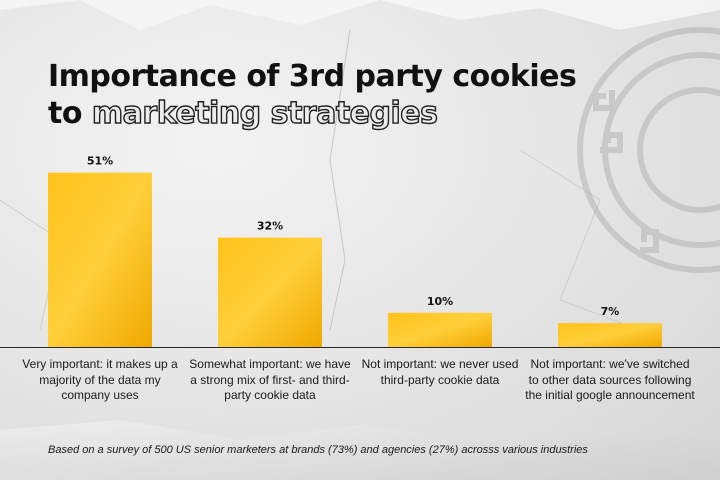 The height and width of the screenshot is (480, 720). Describe the element at coordinates (312, 76) in the screenshot. I see `chart-title-line-1: Importance of 3rd party cookies` at that location.